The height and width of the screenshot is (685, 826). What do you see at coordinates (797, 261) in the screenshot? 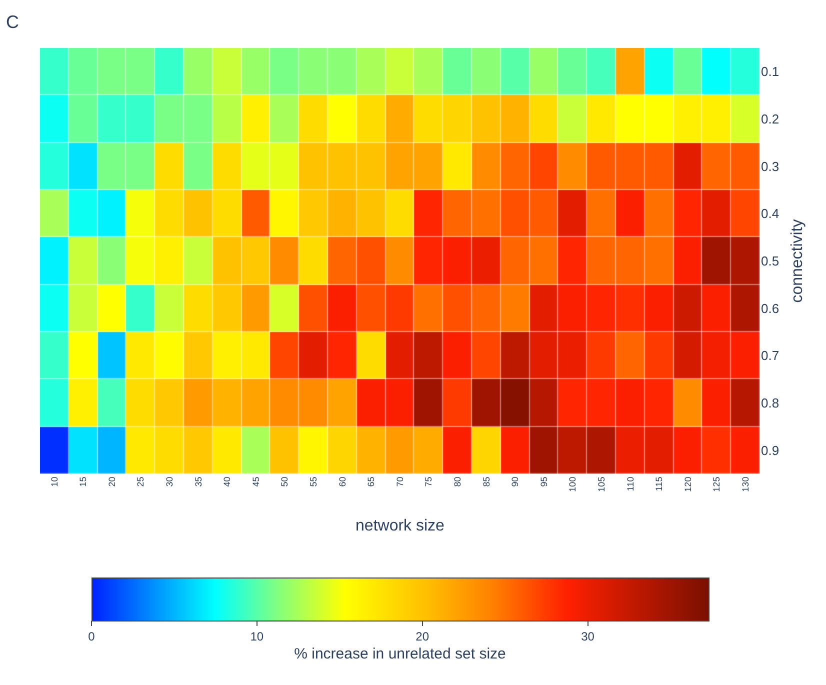
I see `y-axis-title: connectivity` at bounding box center [797, 261].